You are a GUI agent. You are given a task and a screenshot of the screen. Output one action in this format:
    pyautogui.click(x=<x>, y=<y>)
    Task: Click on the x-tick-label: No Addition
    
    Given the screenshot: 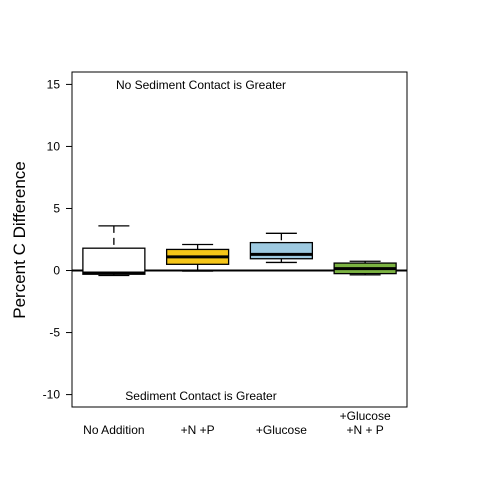 What is the action you would take?
    pyautogui.click(x=113, y=430)
    